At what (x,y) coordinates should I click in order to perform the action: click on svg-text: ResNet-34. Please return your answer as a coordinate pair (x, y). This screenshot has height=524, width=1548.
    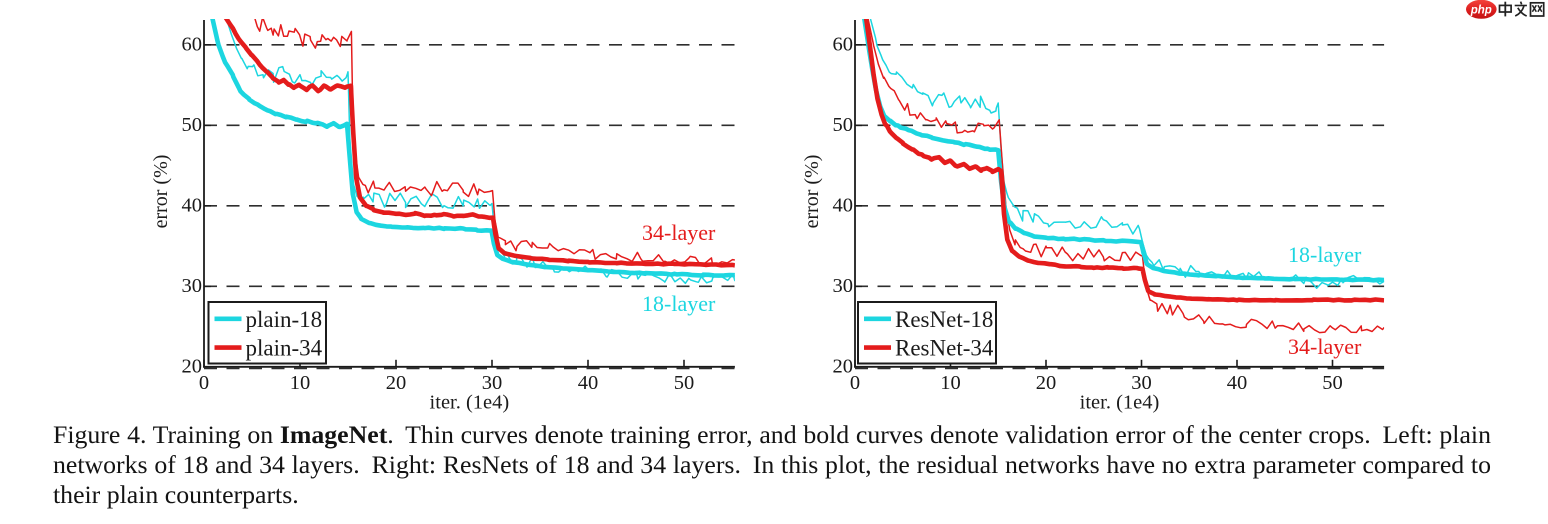
    Looking at the image, I should click on (944, 348).